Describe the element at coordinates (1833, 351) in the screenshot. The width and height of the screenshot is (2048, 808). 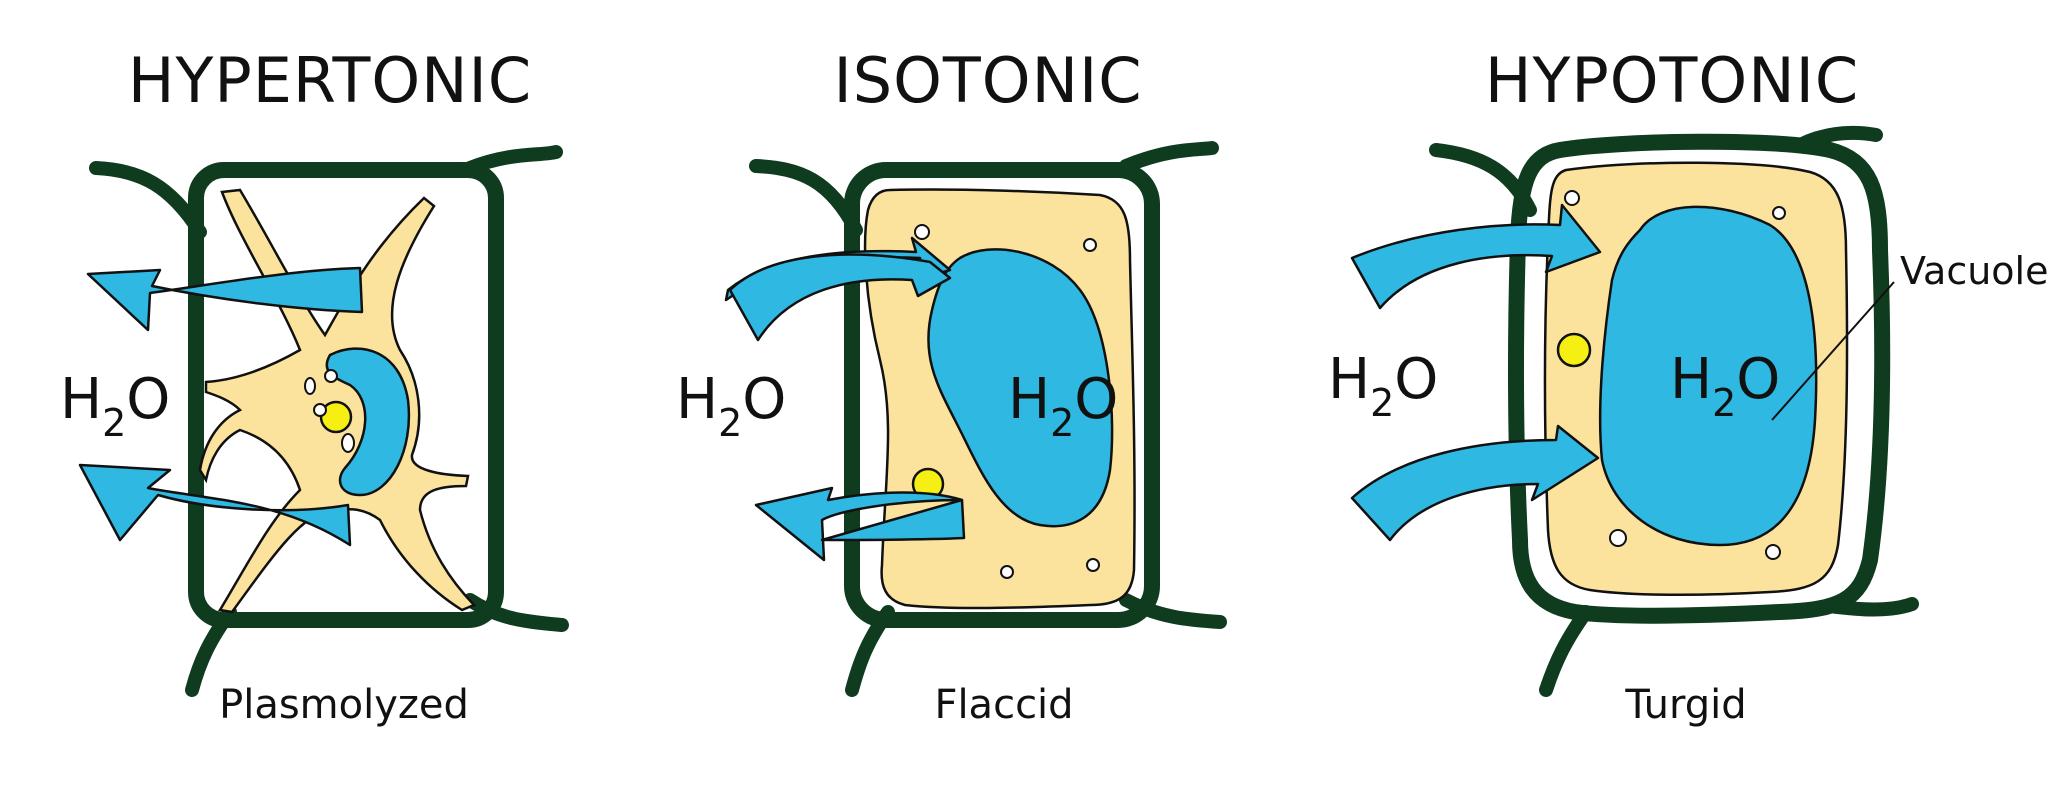
I see `vacuole-callout-line` at that location.